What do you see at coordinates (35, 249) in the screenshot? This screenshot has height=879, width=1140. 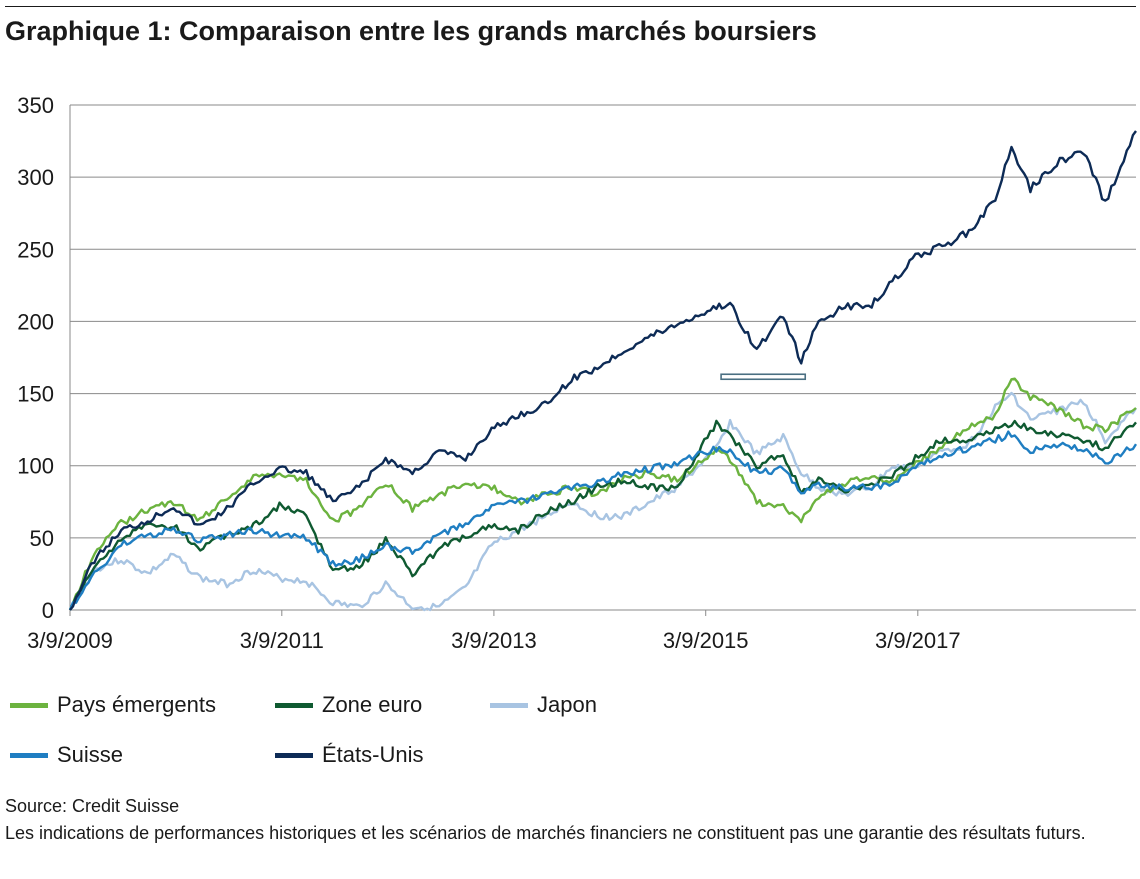 I see `y-tick-label: 250` at bounding box center [35, 249].